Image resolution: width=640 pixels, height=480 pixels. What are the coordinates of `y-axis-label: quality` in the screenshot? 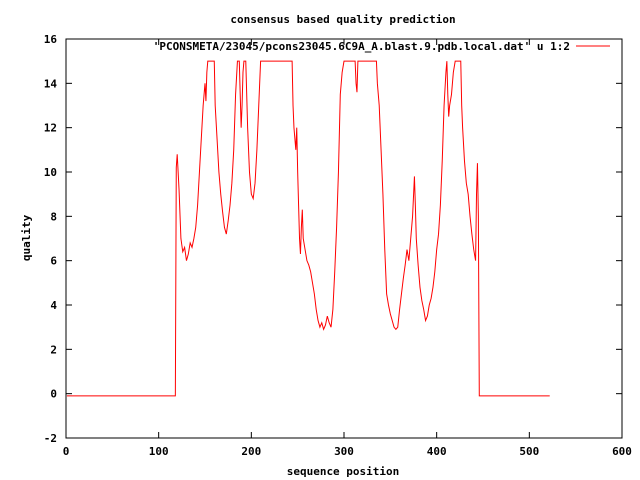 It's located at (26, 237).